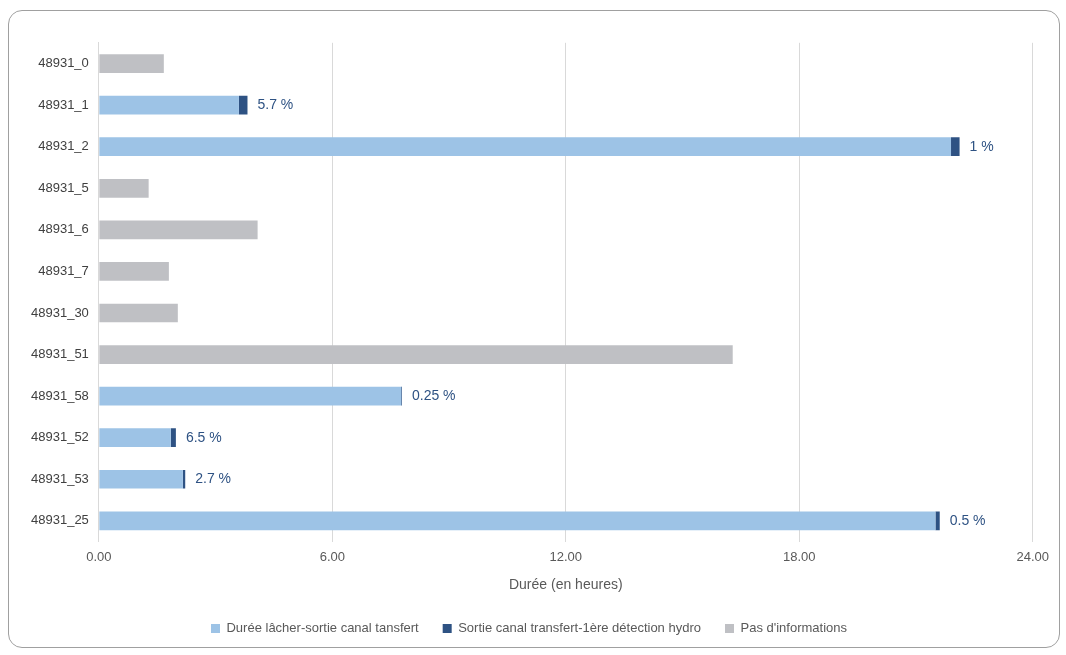 The height and width of the screenshot is (655, 1066). I want to click on annotation: 1 %, so click(981, 145).